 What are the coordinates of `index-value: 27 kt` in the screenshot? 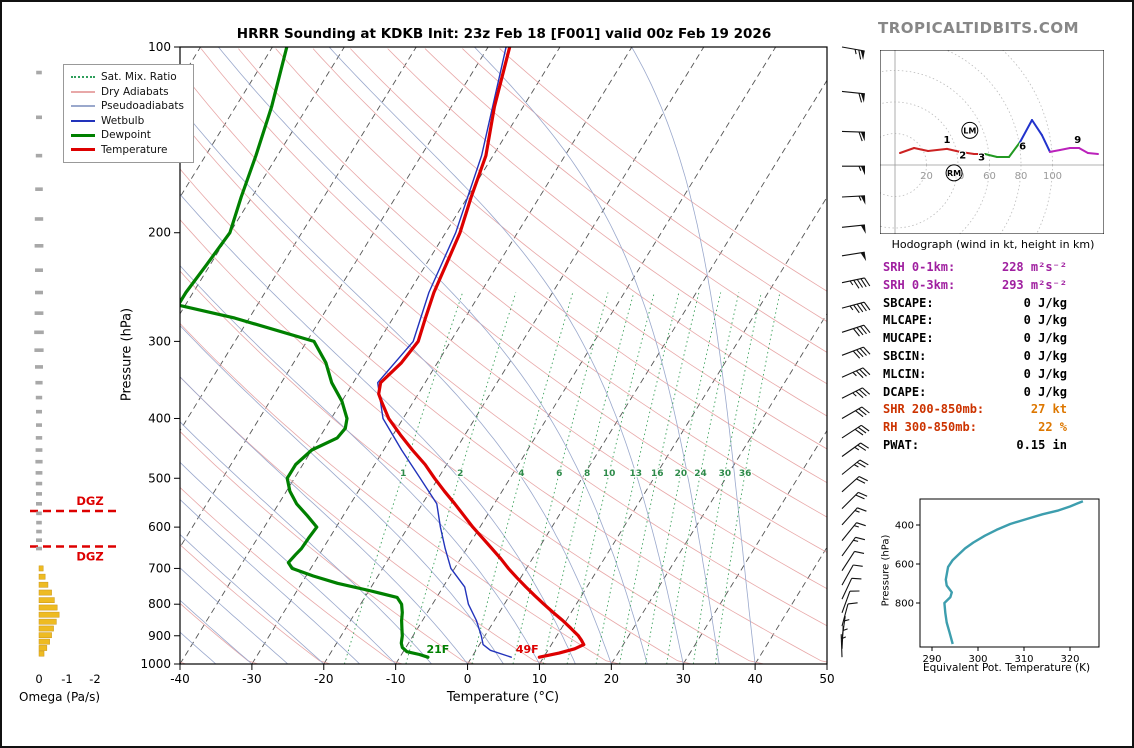 It's located at (1048, 409).